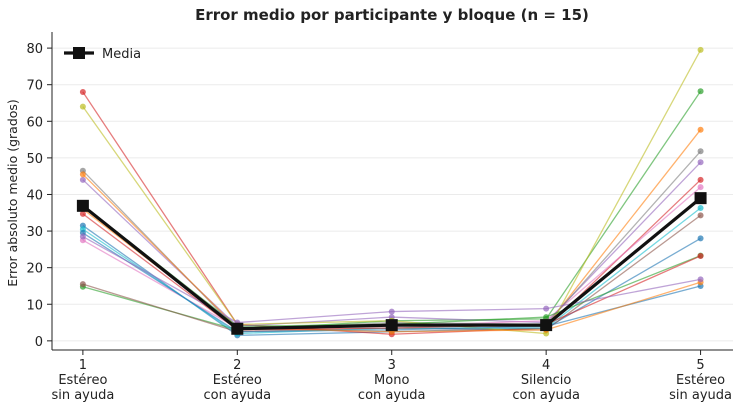  Describe the element at coordinates (34, 159) in the screenshot. I see `y-tick-label: 50` at that location.